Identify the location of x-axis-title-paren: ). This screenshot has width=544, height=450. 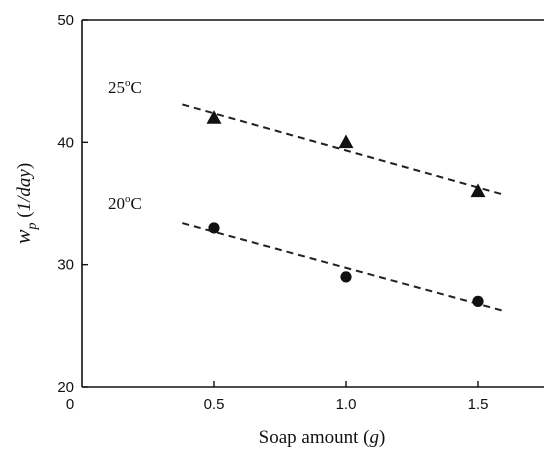
(382, 437).